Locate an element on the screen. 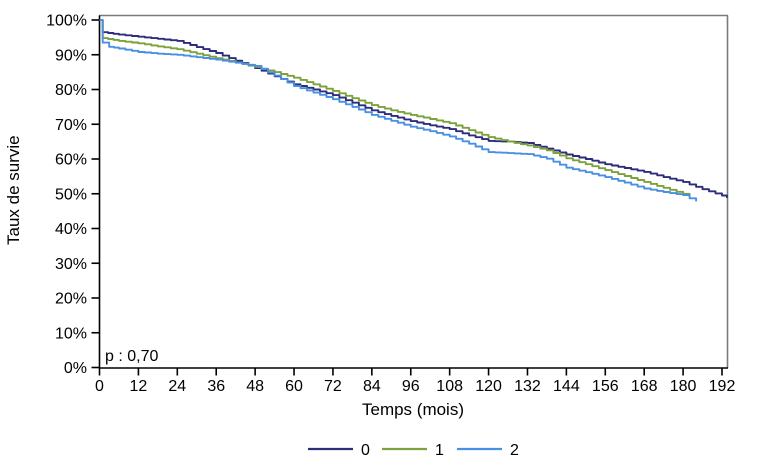  y-tick-label: 100% is located at coordinates (66, 21).